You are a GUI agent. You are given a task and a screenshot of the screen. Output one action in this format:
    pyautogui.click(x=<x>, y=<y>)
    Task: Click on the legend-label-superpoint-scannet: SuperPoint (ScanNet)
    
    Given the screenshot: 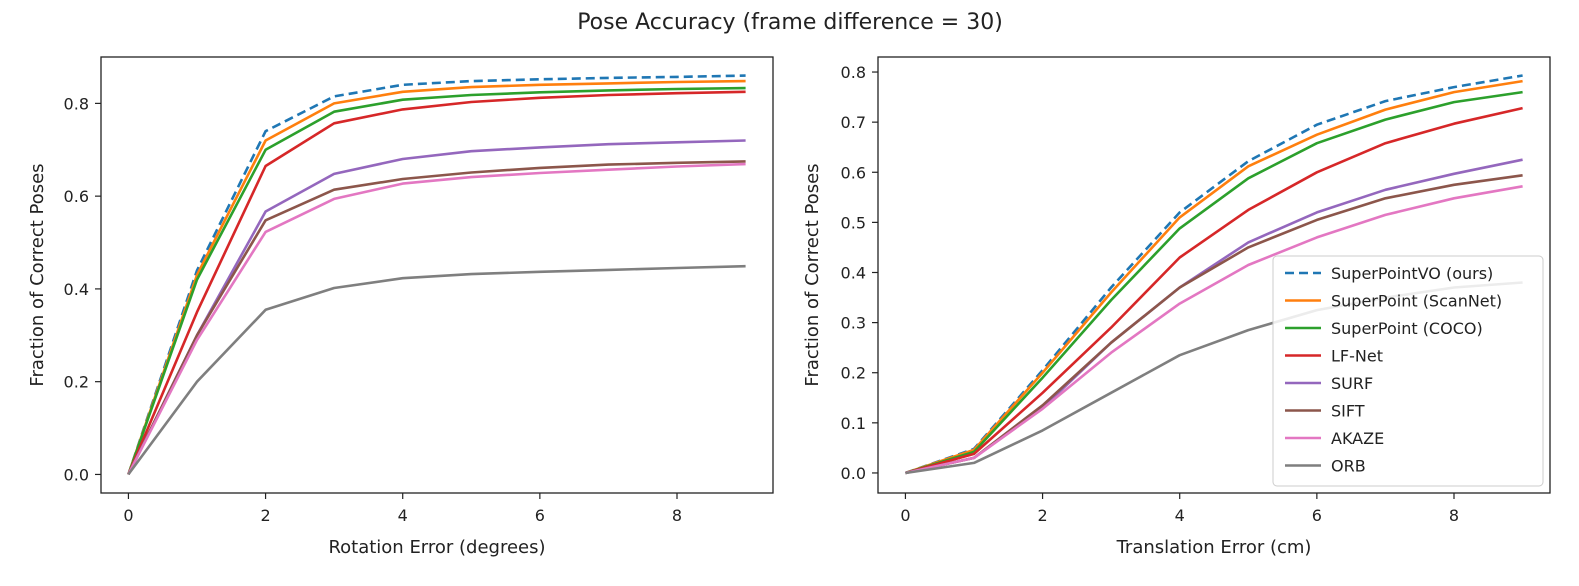 What is the action you would take?
    pyautogui.click(x=1416, y=301)
    